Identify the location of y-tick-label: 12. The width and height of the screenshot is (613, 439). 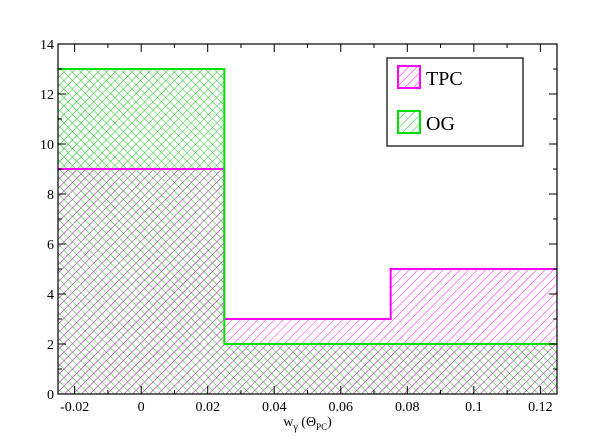
(47, 95).